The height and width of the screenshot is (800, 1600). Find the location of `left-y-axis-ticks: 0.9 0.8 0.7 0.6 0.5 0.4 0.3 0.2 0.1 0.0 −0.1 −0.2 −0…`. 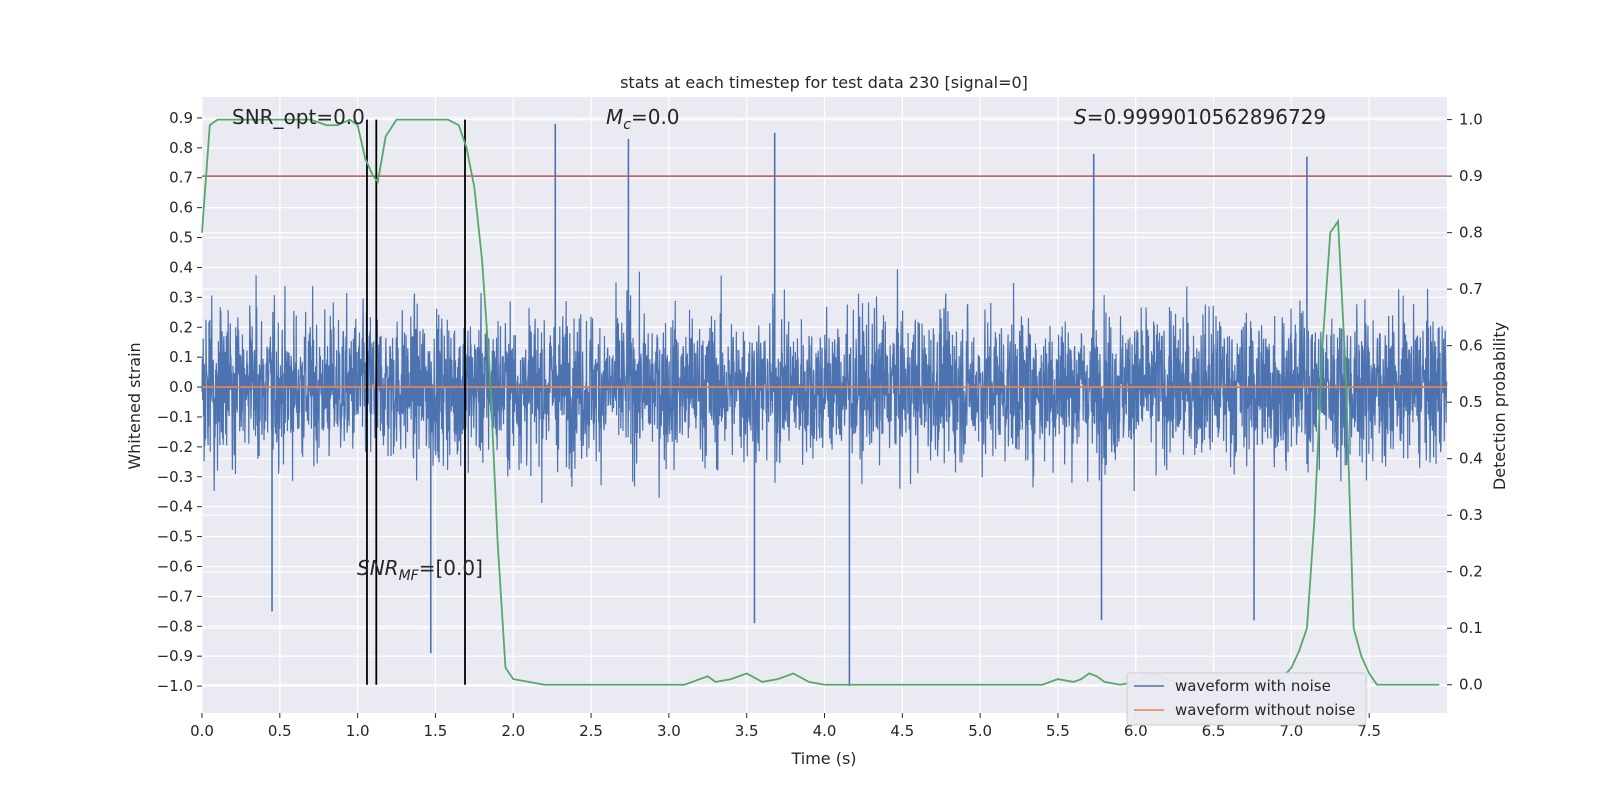

left-y-axis-ticks: 0.9 0.8 0.7 0.6 0.5 0.4 0.3 0.2 0.1 0.0 −0.1 −0.2 −0… is located at coordinates (179, 402).